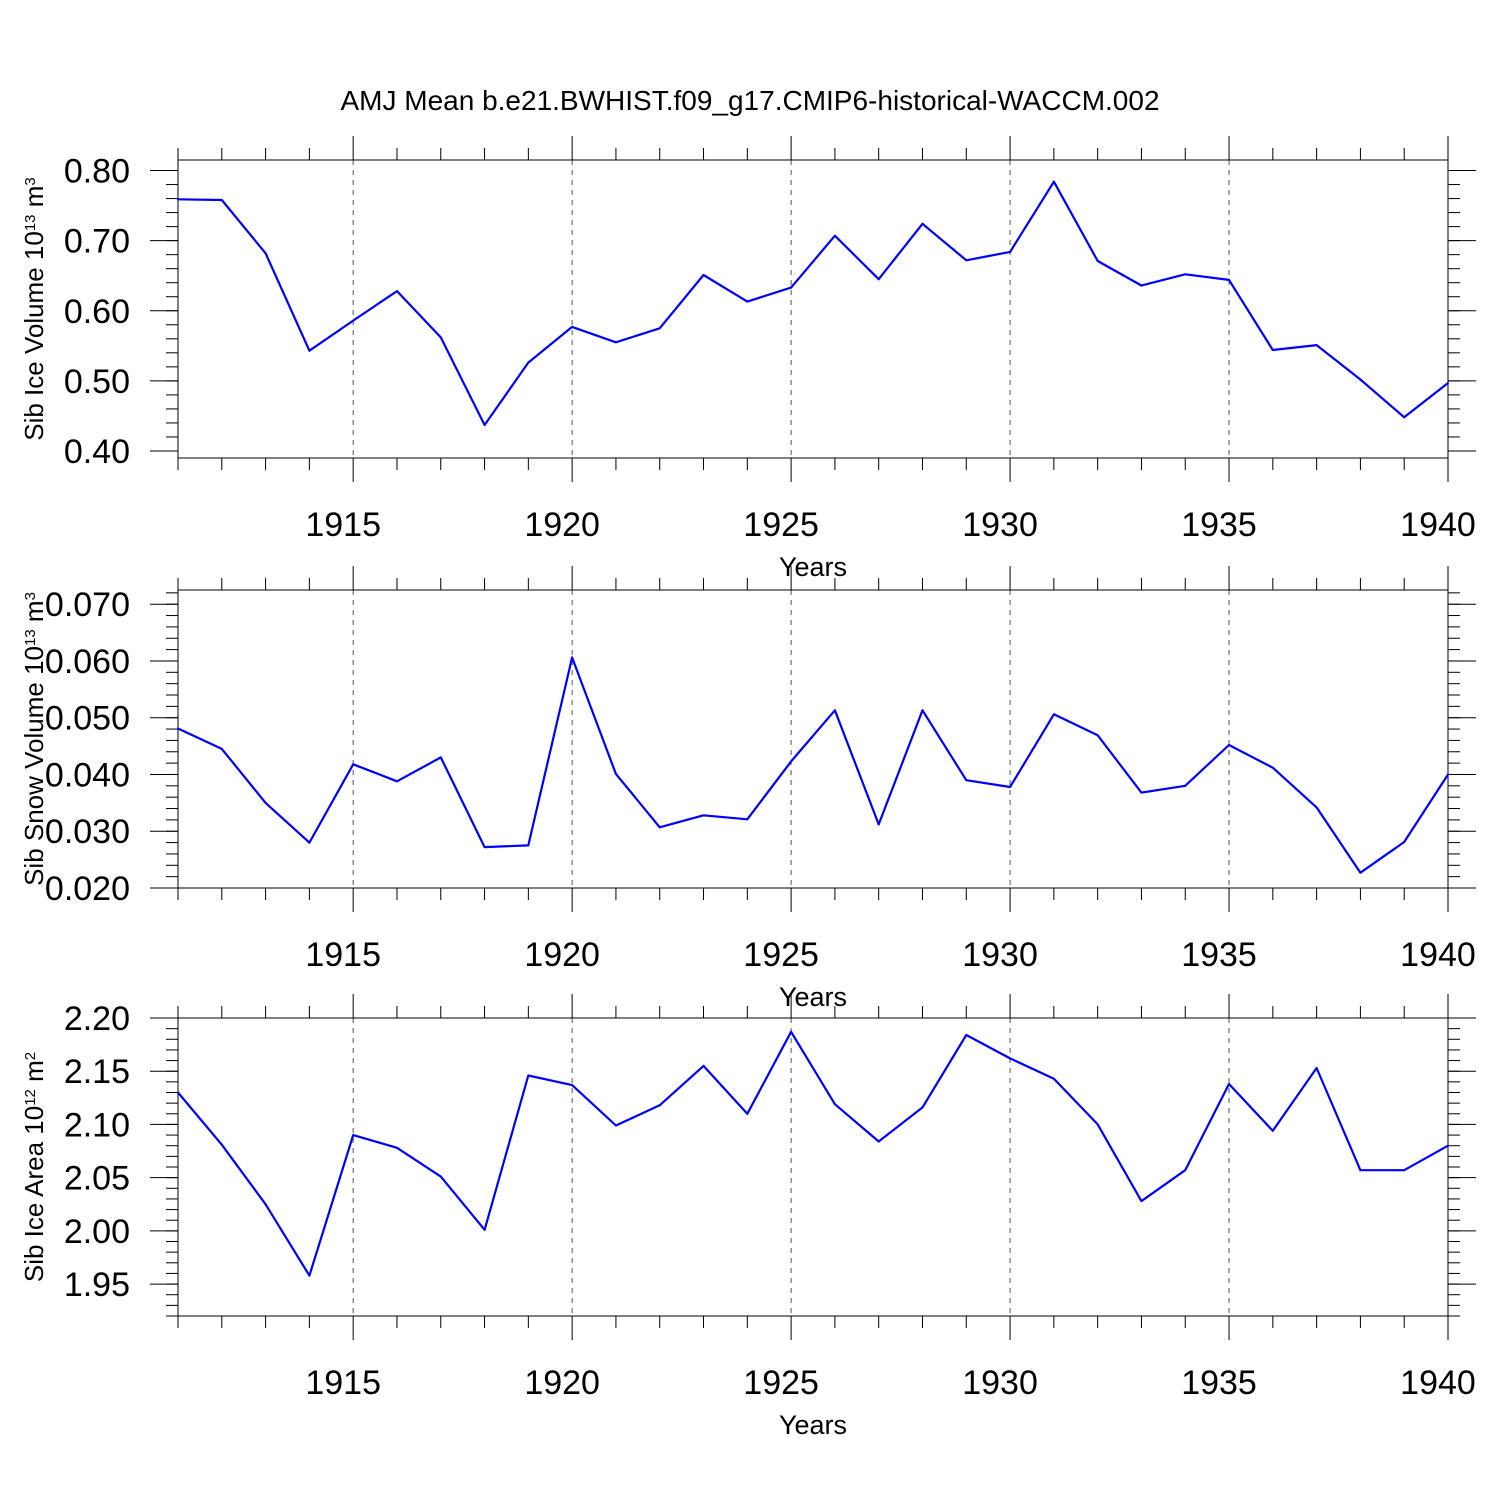 The height and width of the screenshot is (1500, 1500). What do you see at coordinates (34, 1194) in the screenshot?
I see `y-axis-label-text: Sib Ice Area 10` at bounding box center [34, 1194].